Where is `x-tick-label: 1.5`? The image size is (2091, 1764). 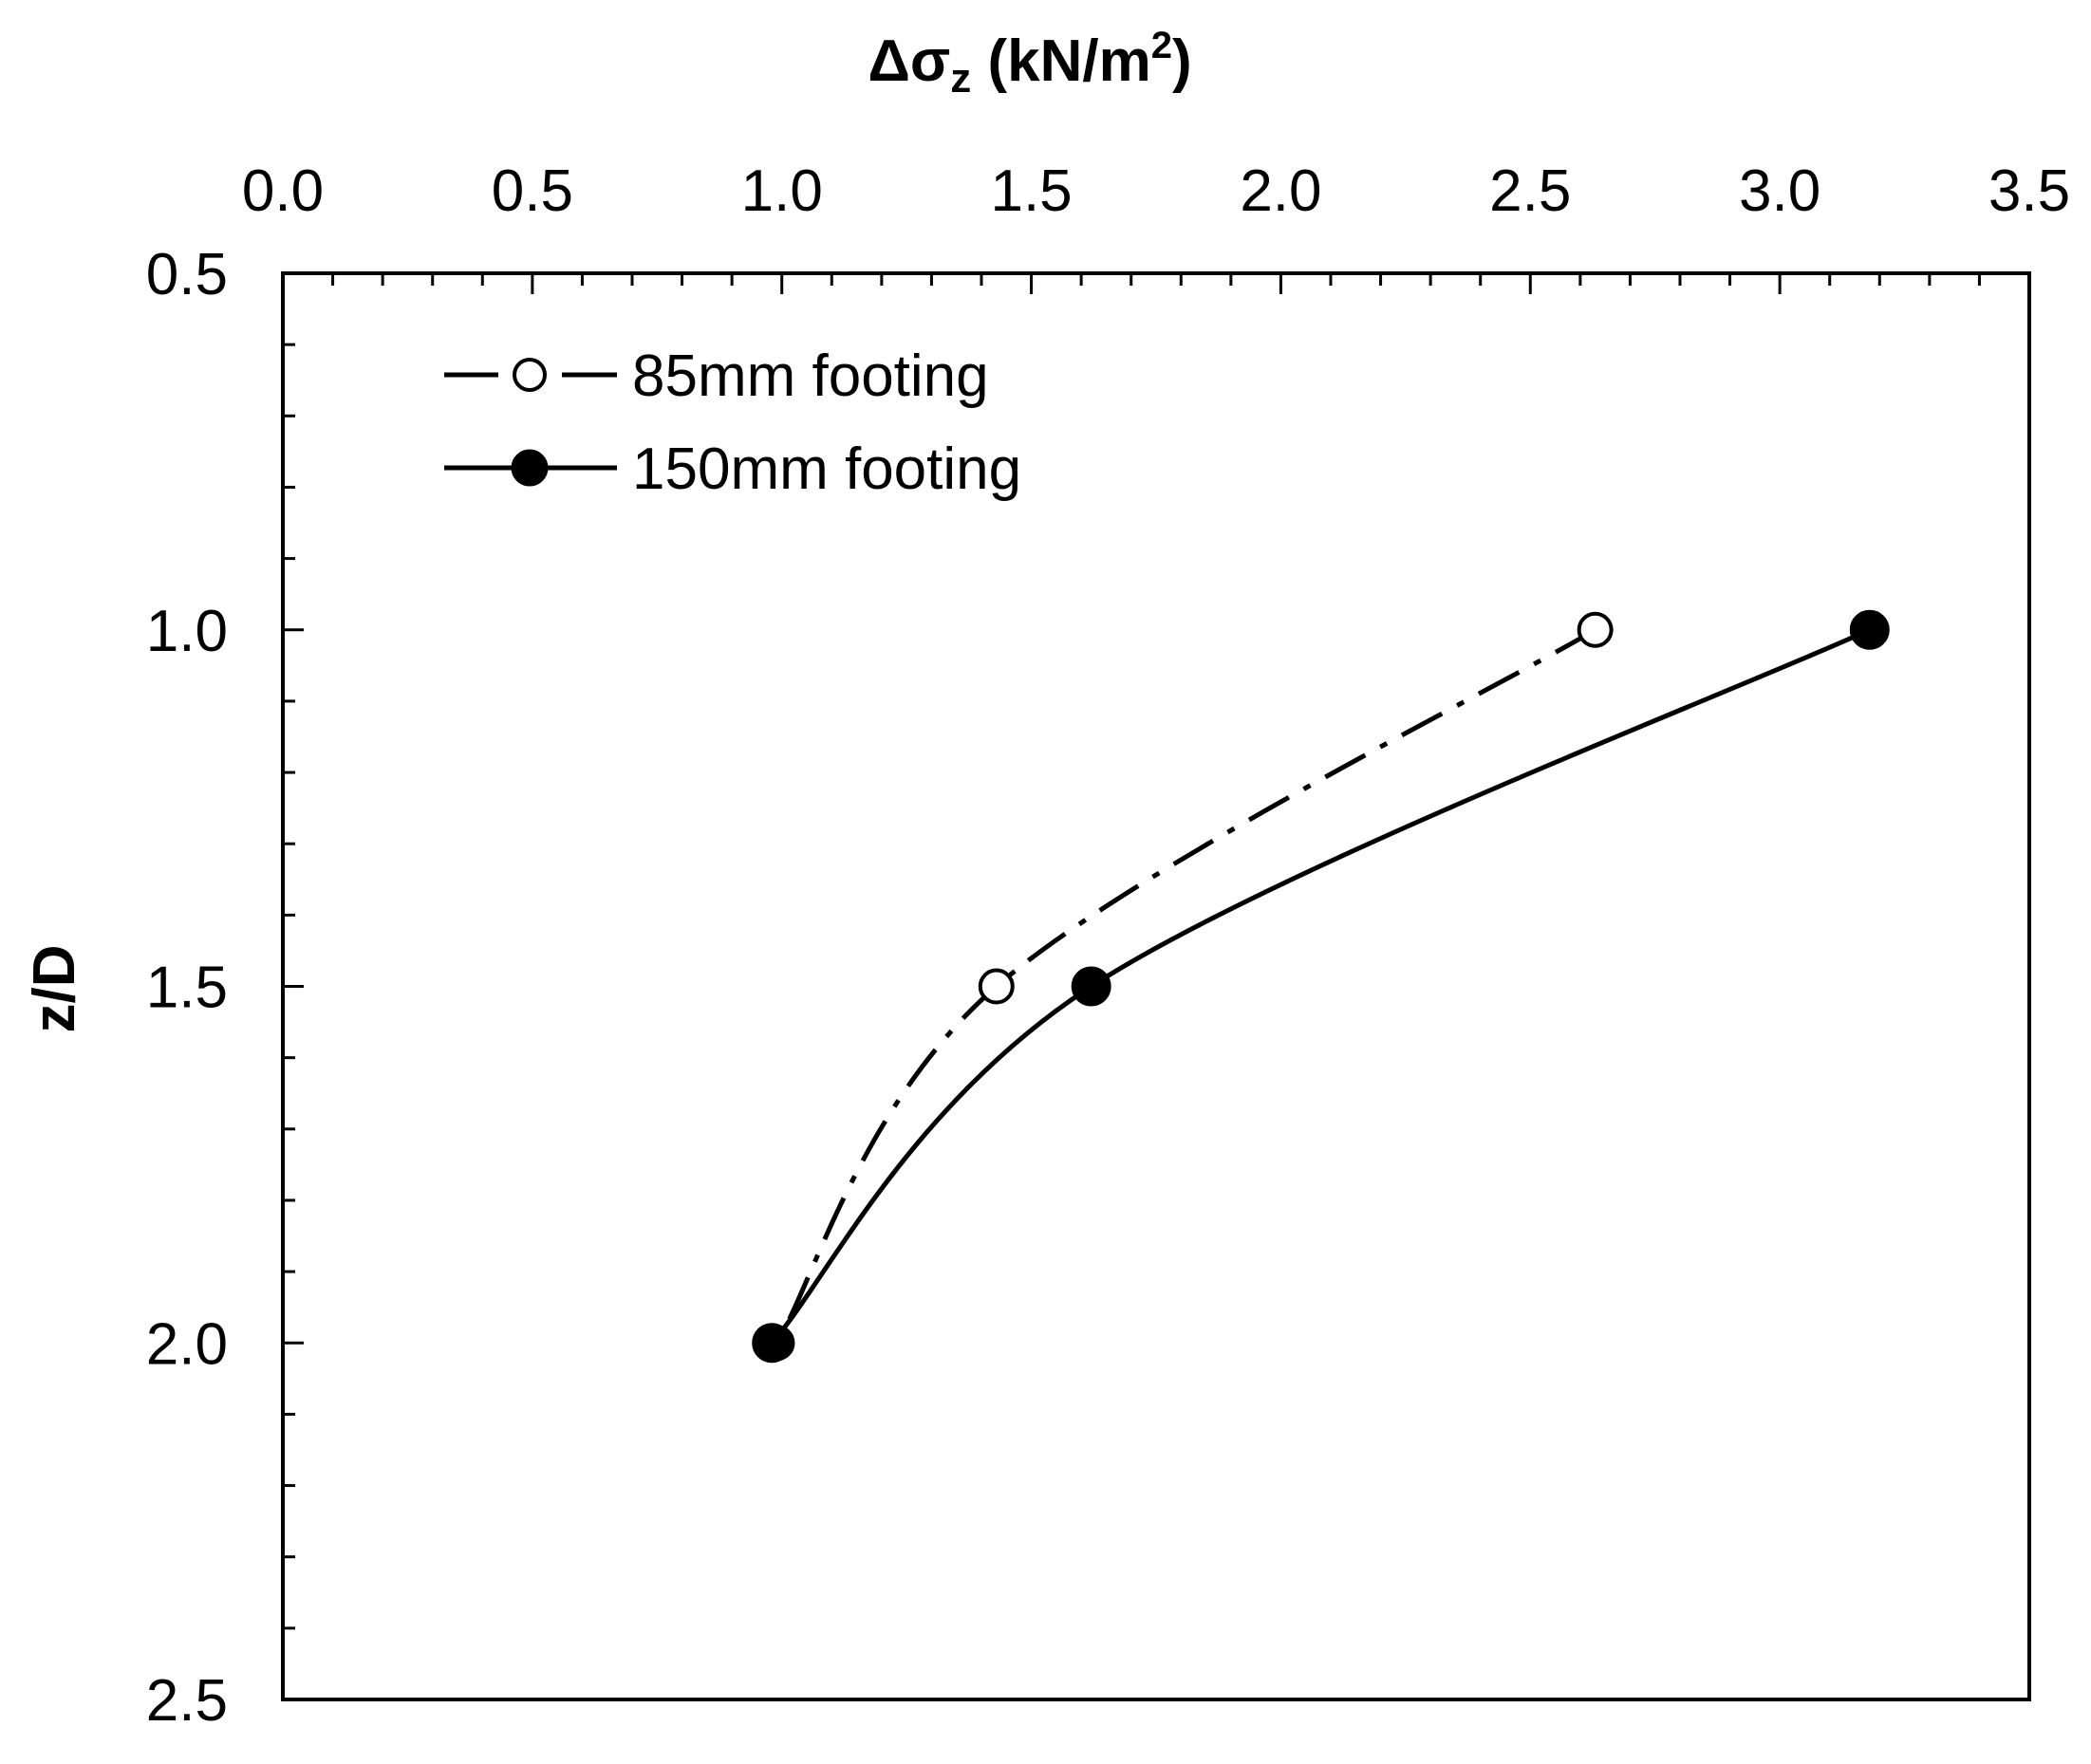
x-tick-label: 1.5 is located at coordinates (1031, 191).